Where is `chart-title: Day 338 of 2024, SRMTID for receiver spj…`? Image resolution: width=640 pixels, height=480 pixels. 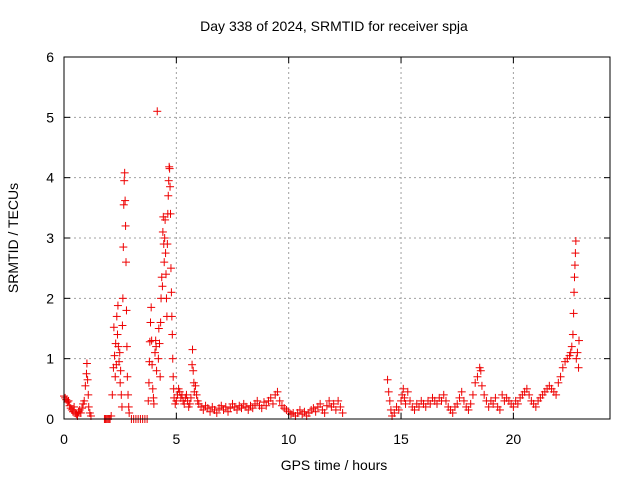
chart-title: Day 338 of 2024, SRMTID for receiver spj… is located at coordinates (334, 26).